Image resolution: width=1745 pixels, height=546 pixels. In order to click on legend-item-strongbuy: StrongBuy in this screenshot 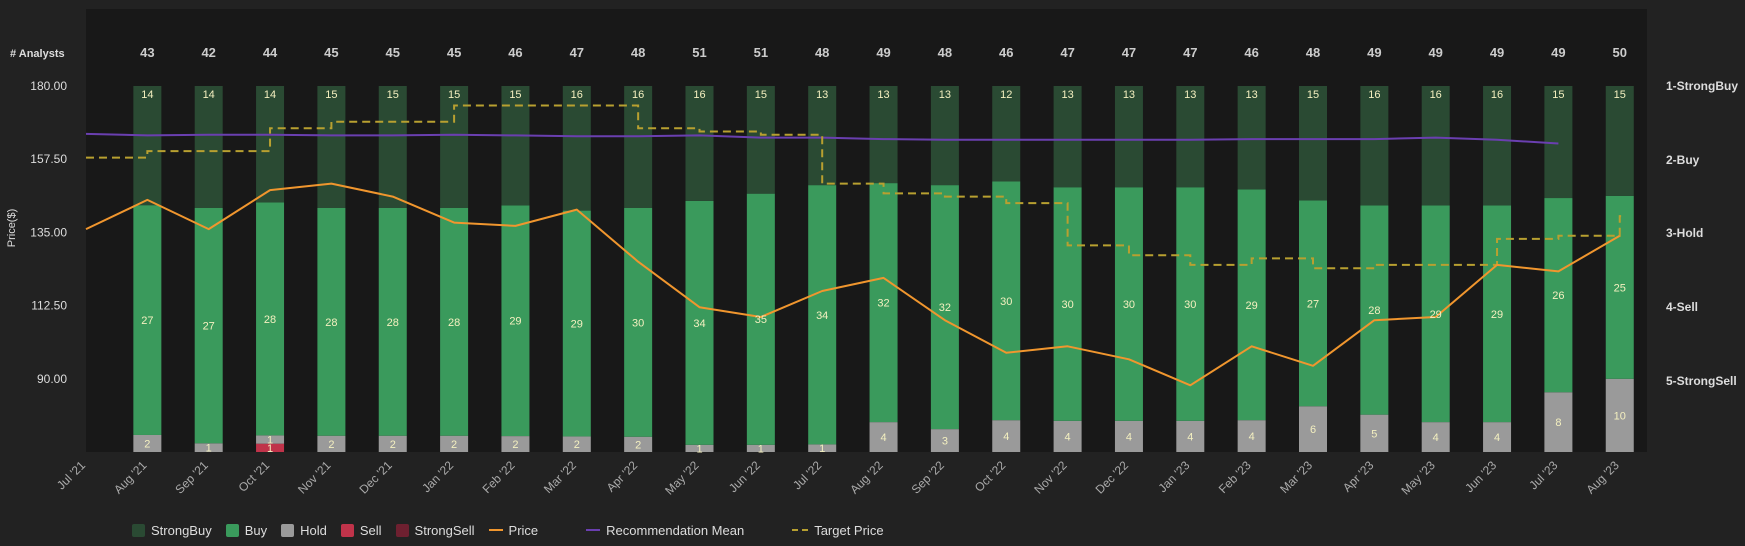, I will do `click(172, 530)`.